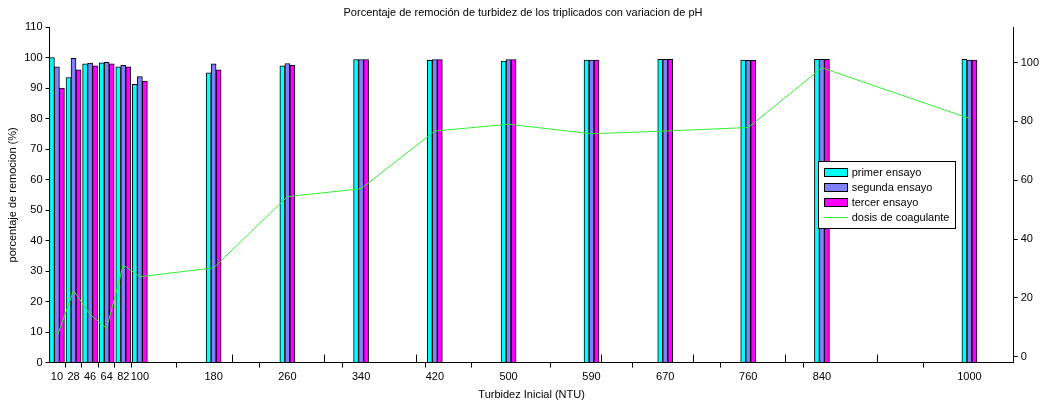  Describe the element at coordinates (36, 300) in the screenshot. I see `y-tick-label: 20` at that location.